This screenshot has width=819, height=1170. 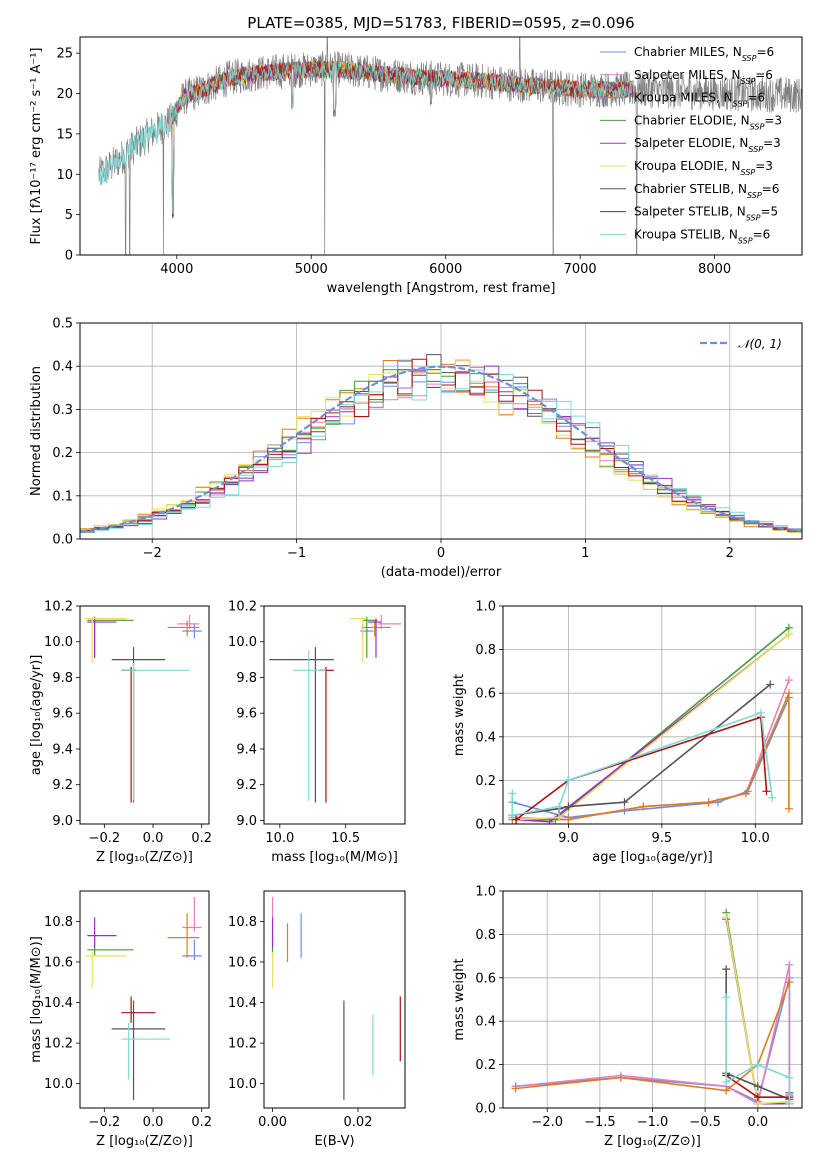 I want to click on x-tick-label: 1, so click(x=585, y=553).